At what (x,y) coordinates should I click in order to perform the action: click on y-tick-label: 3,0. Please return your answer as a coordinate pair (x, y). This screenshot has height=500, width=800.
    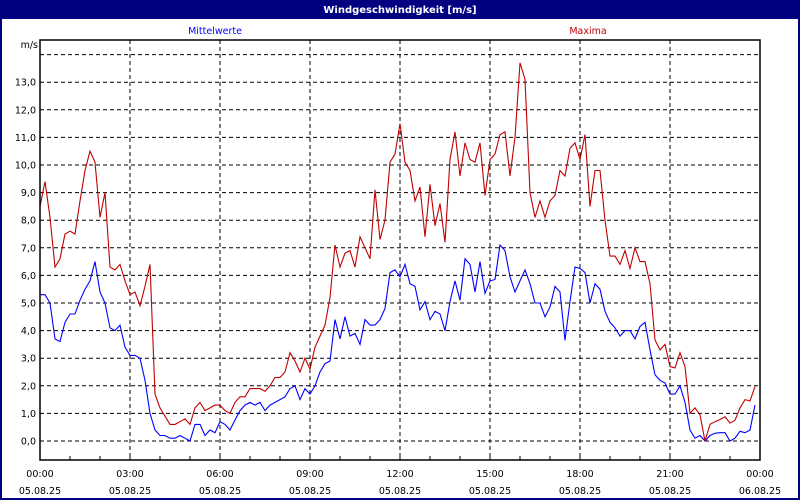
    Looking at the image, I should click on (28, 359).